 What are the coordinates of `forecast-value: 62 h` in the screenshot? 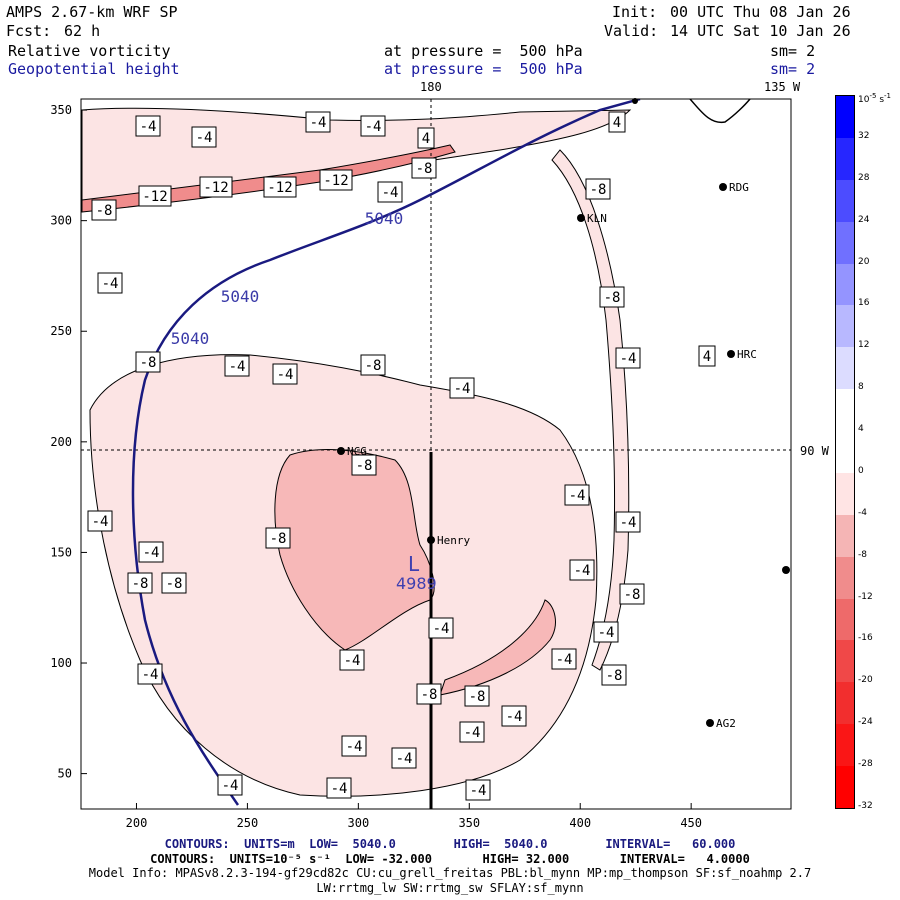 It's located at (82, 31).